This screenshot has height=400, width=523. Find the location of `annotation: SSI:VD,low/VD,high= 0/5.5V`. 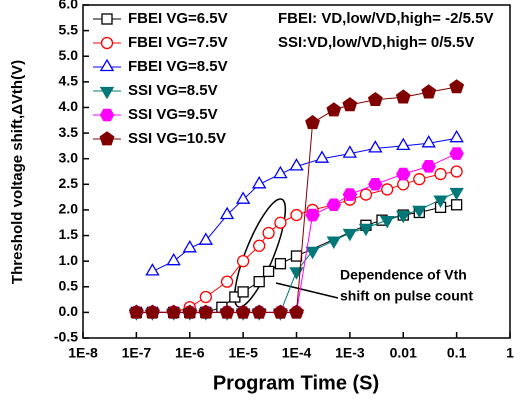

annotation: SSI:VD,low/VD,high= 0/5.5V is located at coordinates (376, 42).